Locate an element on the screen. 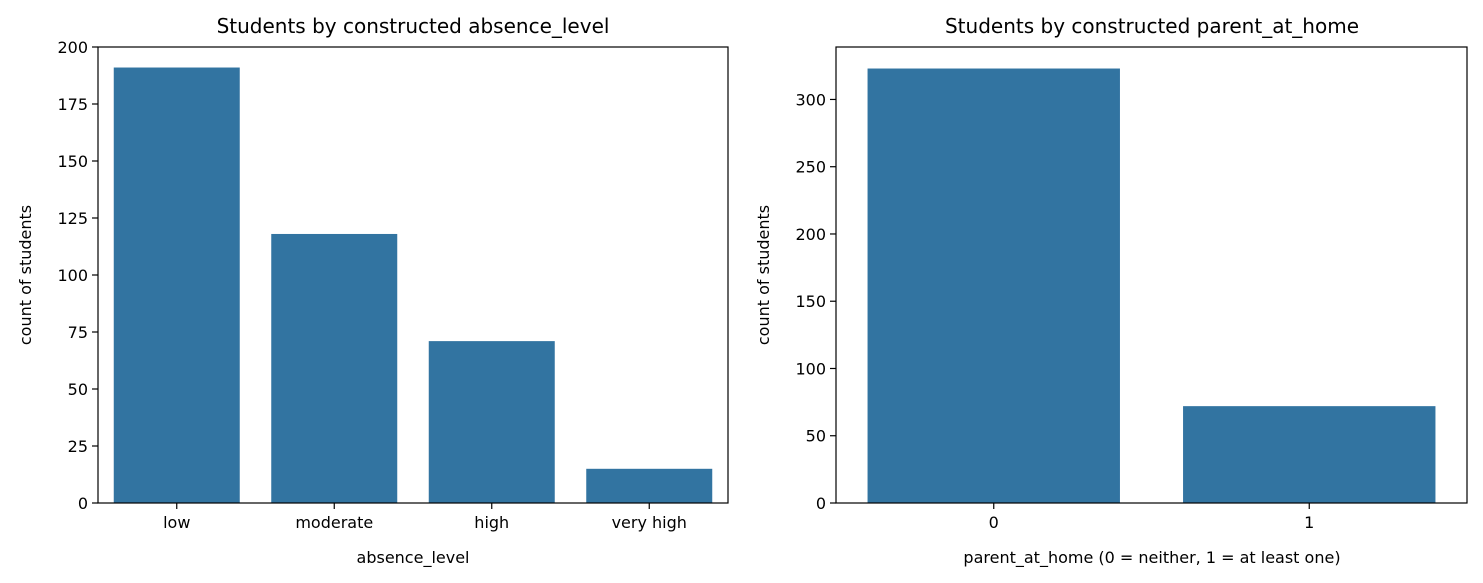 The width and height of the screenshot is (1483, 583). x-ticks: low moderate high very high is located at coordinates (425, 517).